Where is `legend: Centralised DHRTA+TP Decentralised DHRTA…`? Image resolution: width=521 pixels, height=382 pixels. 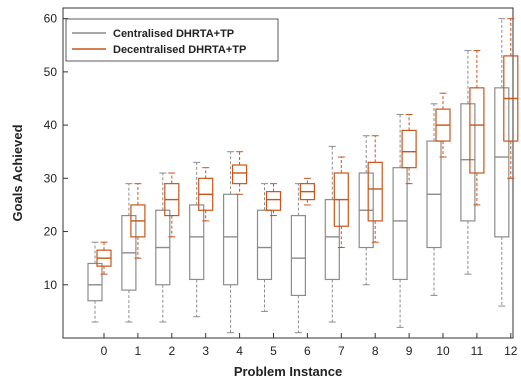
legend: Centralised DHRTA+TP Decentralised DHRTA… is located at coordinates (172, 40).